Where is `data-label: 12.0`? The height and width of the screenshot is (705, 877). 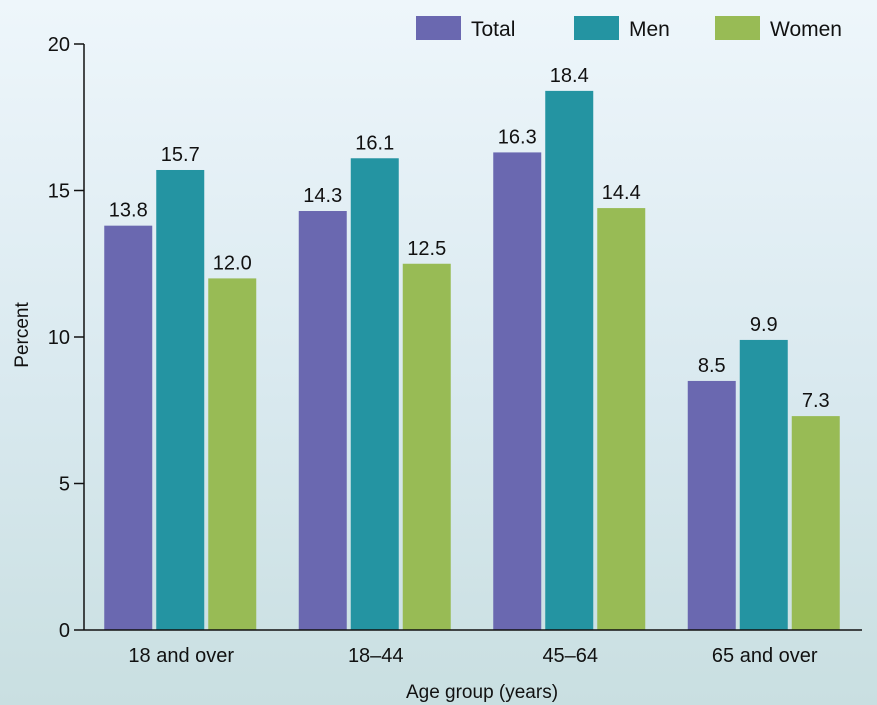
data-label: 12.0 is located at coordinates (232, 263).